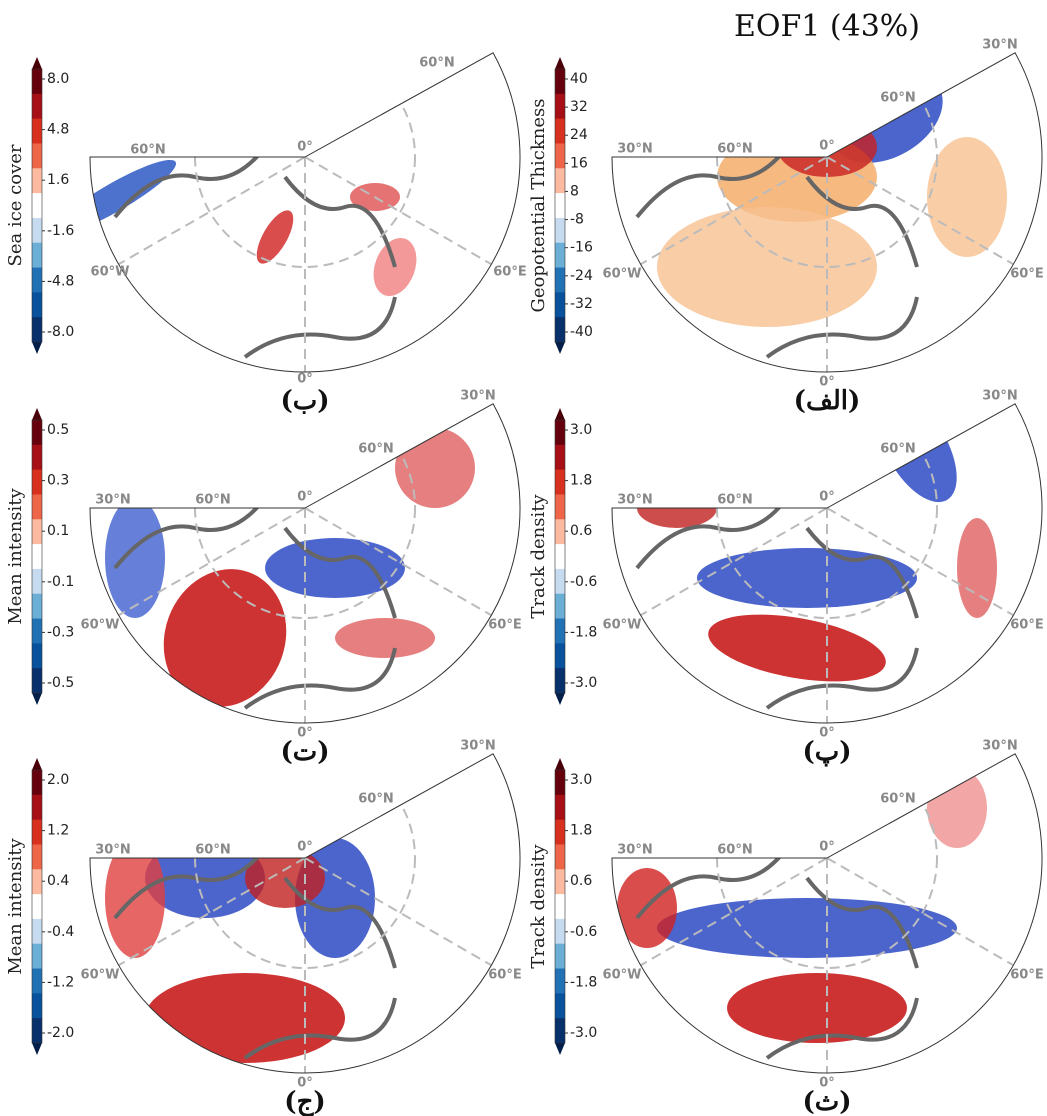 The height and width of the screenshot is (1116, 1047). Describe the element at coordinates (583, 632) in the screenshot. I see `colorbar-tick-label: -1.8` at that location.